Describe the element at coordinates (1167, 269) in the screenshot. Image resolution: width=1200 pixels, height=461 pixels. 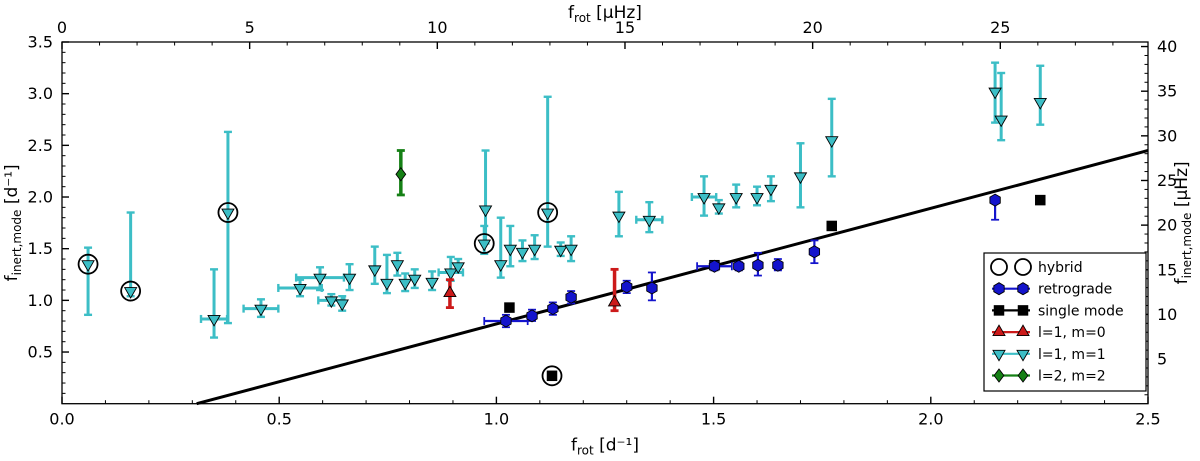
I see `right-tick-label: 15` at that location.